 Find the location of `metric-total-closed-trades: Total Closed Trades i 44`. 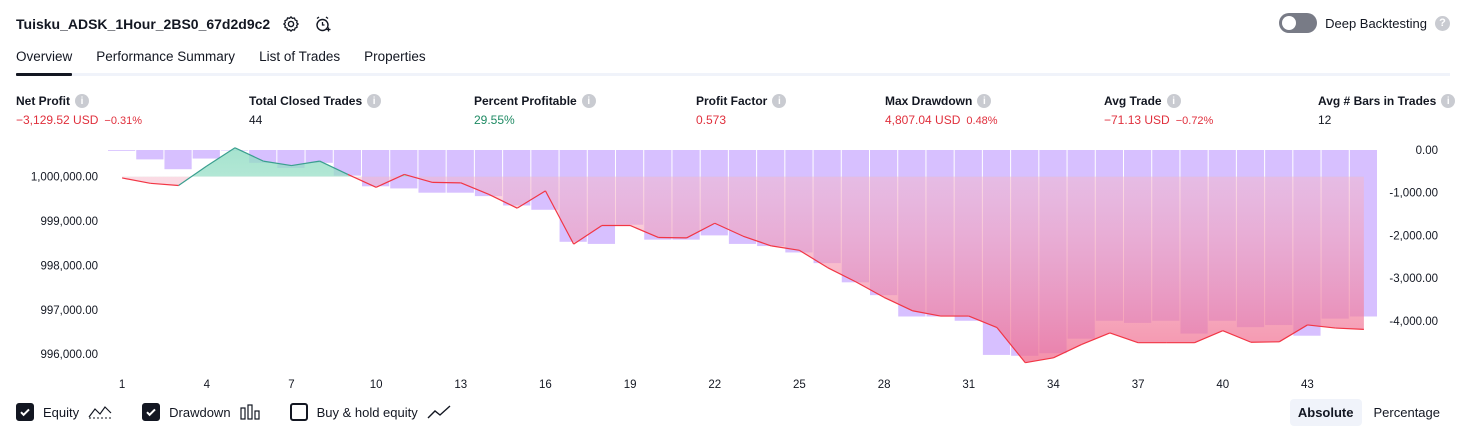

metric-total-closed-trades: Total Closed Trades i 44 is located at coordinates (315, 110).